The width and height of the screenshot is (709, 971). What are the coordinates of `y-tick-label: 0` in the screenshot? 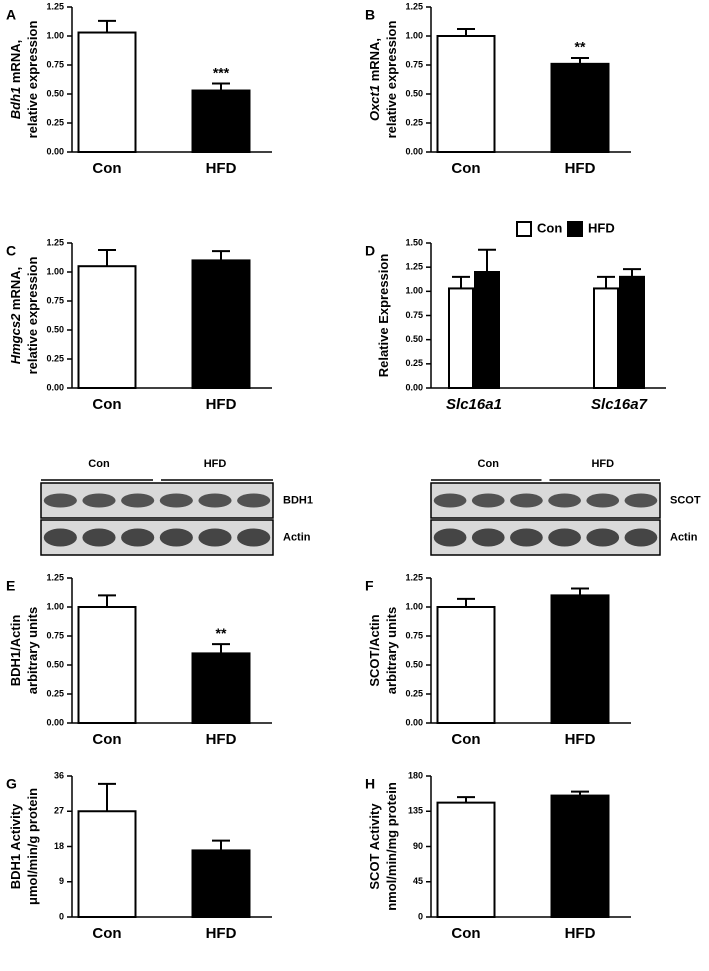 It's located at (61, 916).